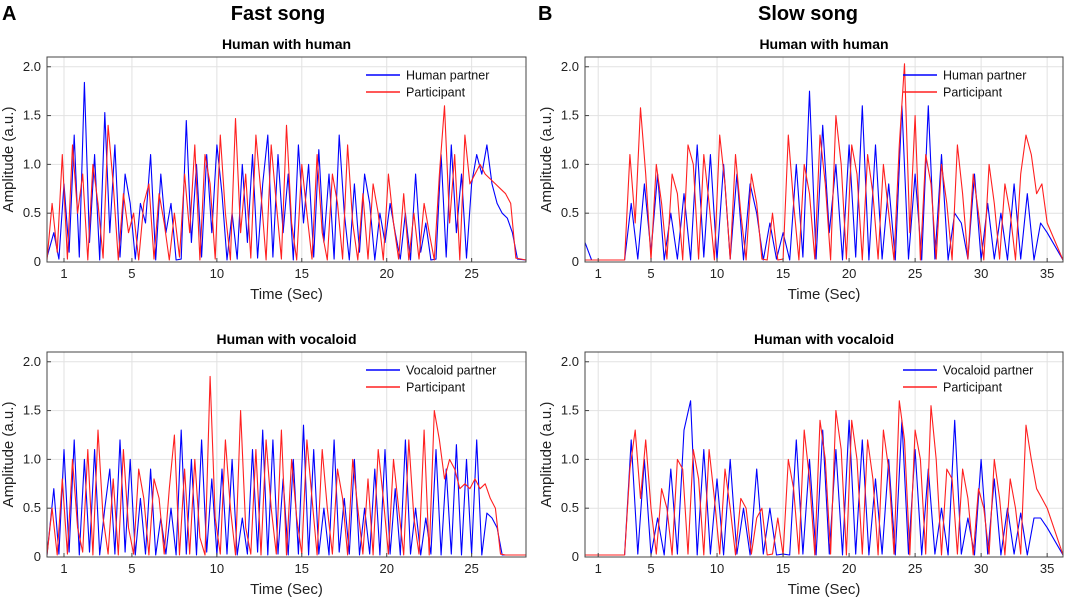  I want to click on column-title-fast: Fast song, so click(278, 14).